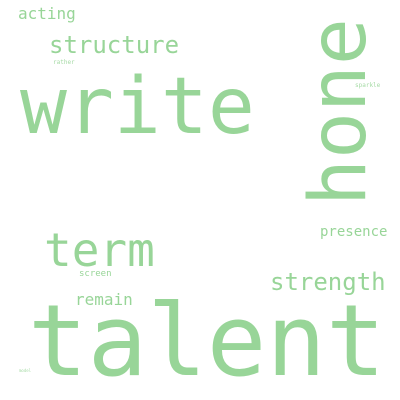  What do you see at coordinates (64, 62) in the screenshot?
I see `word-rather: rather` at bounding box center [64, 62].